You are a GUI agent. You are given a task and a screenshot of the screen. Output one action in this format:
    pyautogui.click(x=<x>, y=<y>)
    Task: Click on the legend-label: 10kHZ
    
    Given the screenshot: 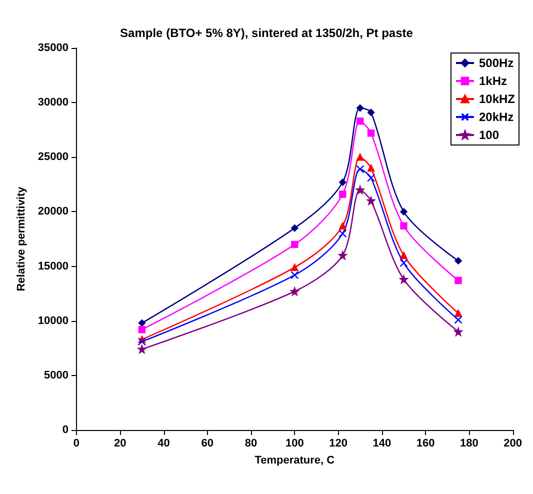 What is the action you would take?
    pyautogui.click(x=497, y=99)
    